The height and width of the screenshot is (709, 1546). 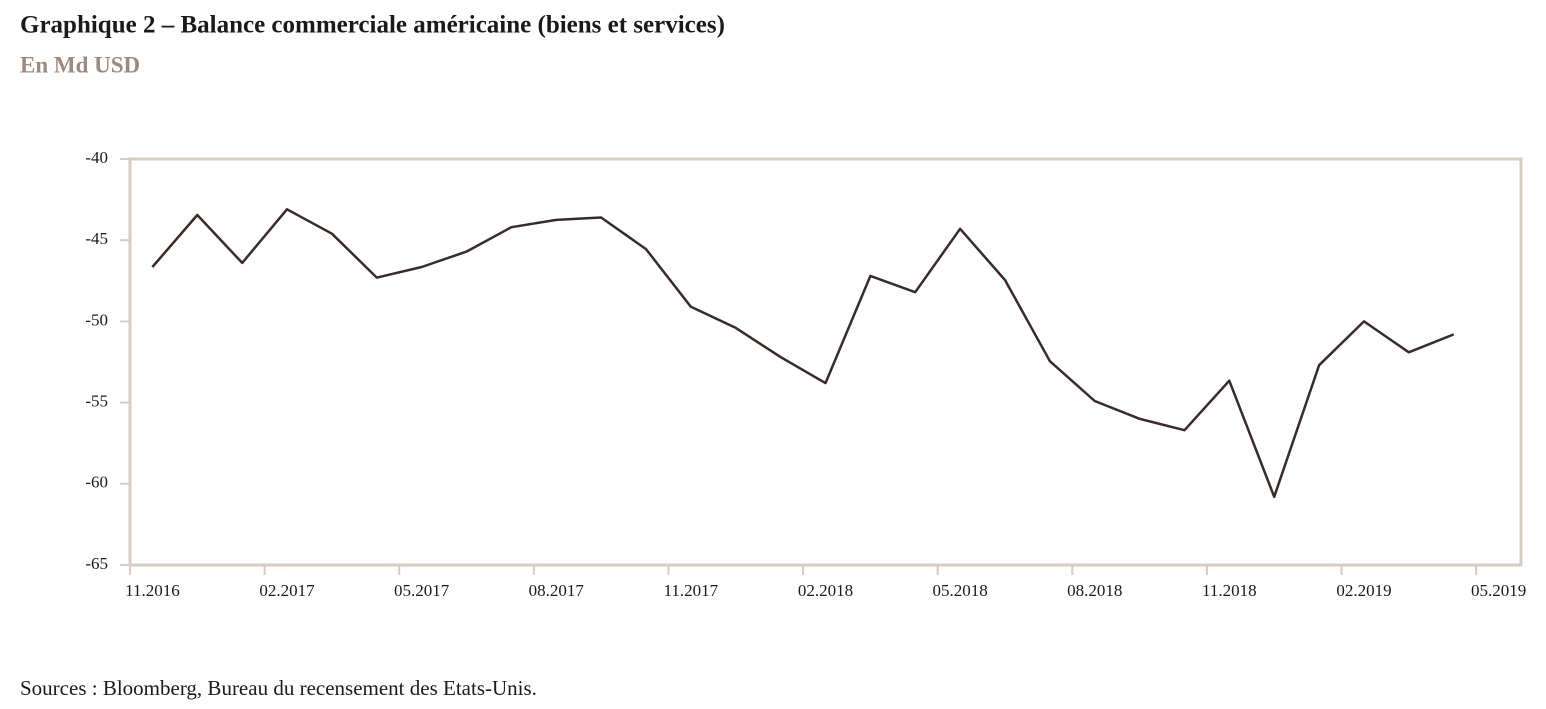 What do you see at coordinates (96, 401) in the screenshot?
I see `y-tick-label: -55` at bounding box center [96, 401].